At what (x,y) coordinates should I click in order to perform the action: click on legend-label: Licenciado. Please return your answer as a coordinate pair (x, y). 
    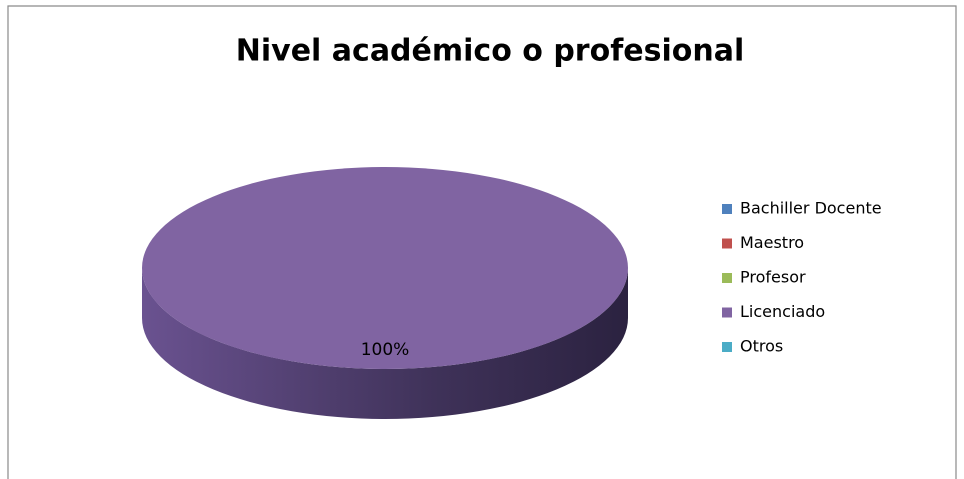
    Looking at the image, I should click on (782, 311).